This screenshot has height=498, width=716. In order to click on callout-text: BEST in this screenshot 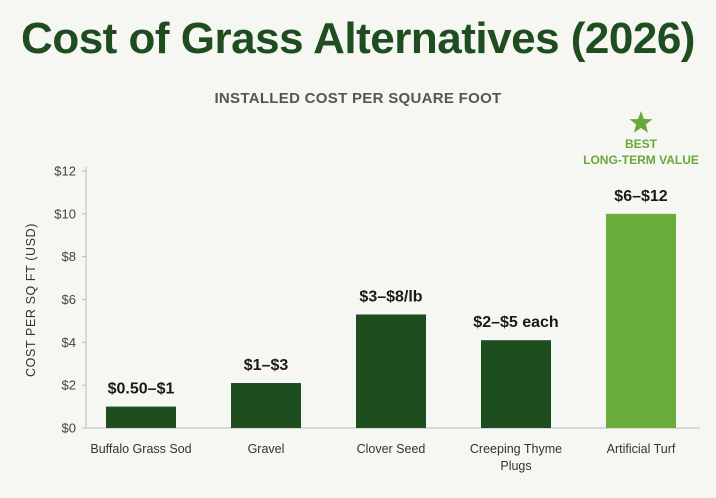, I will do `click(641, 144)`.